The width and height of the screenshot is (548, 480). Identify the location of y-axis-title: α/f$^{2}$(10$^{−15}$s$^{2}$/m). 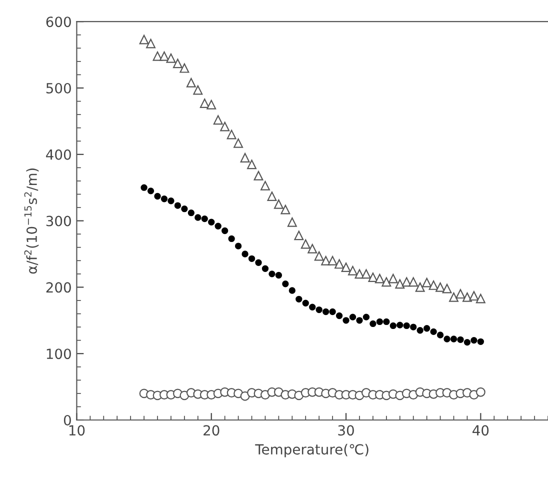
(31, 221).